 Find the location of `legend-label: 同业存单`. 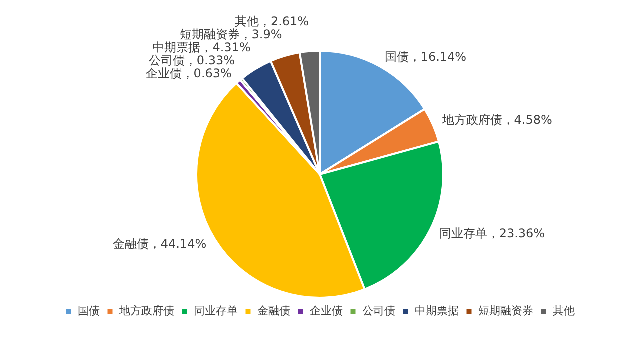

legend-label: 同业存单 is located at coordinates (216, 311).